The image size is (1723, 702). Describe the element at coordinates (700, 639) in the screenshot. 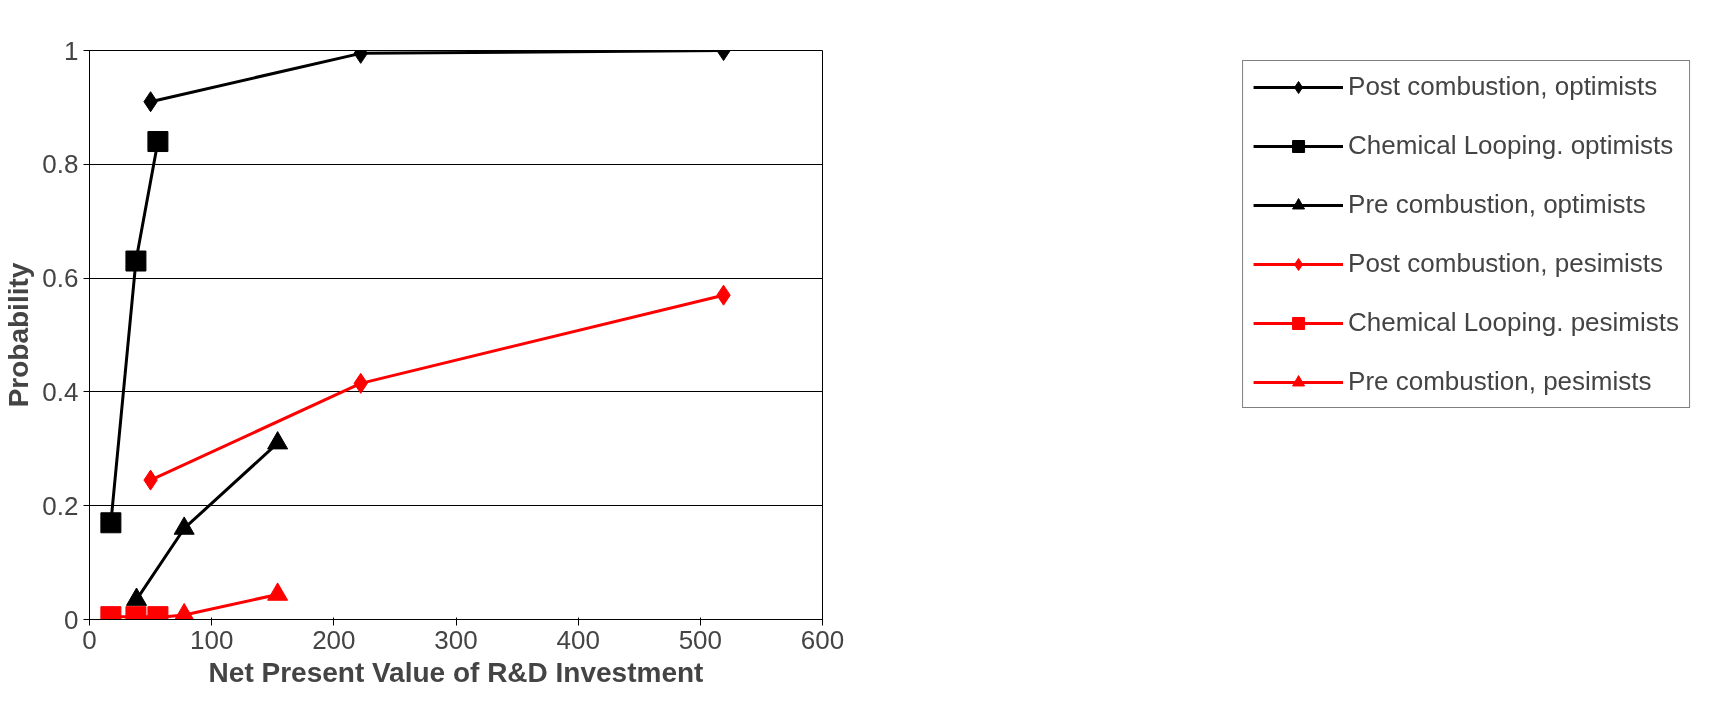

I see `x-tick-label: 500` at that location.